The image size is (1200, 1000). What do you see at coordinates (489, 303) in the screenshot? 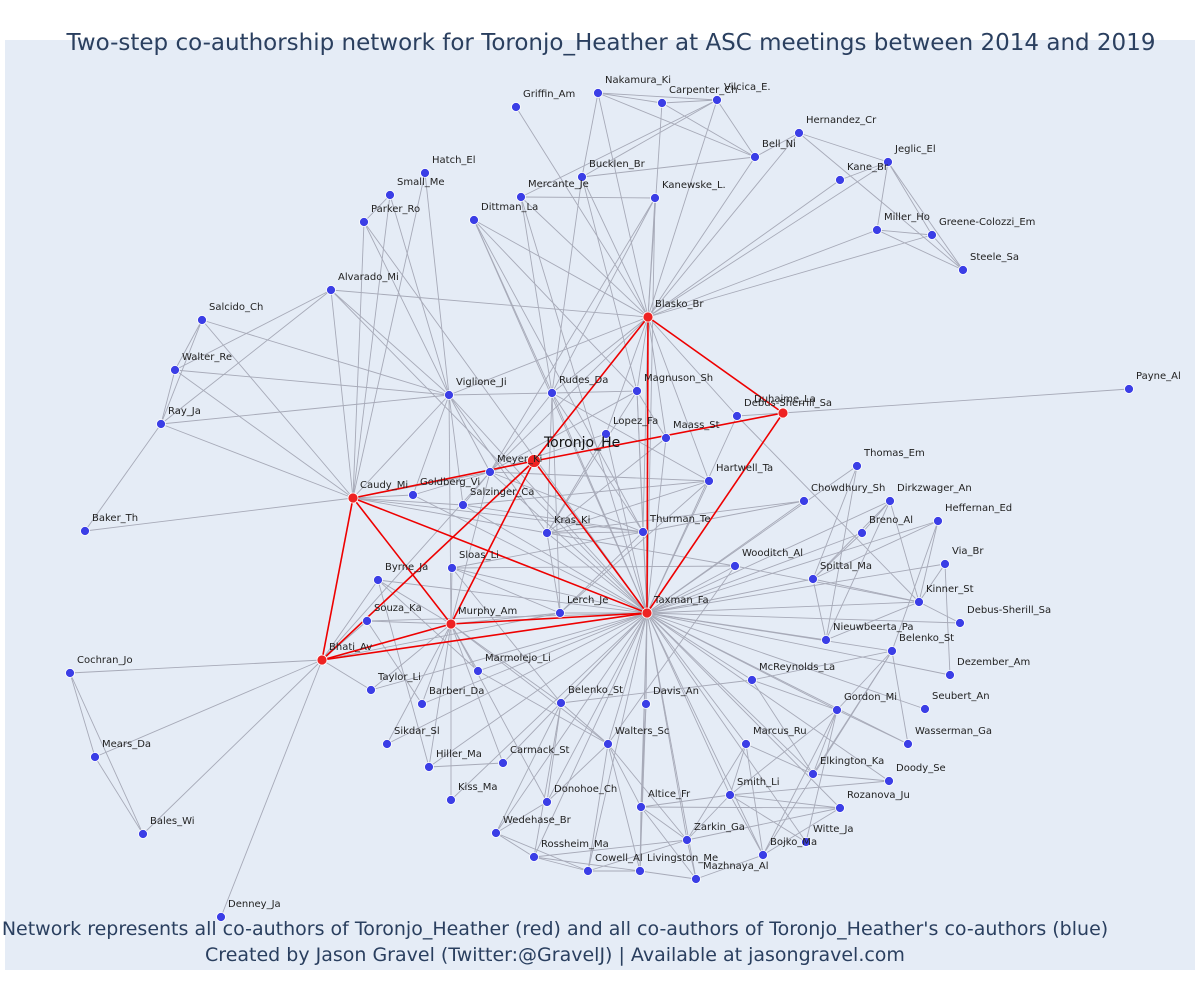
I see `edge-alvarado-mi-blasko-br` at bounding box center [489, 303].